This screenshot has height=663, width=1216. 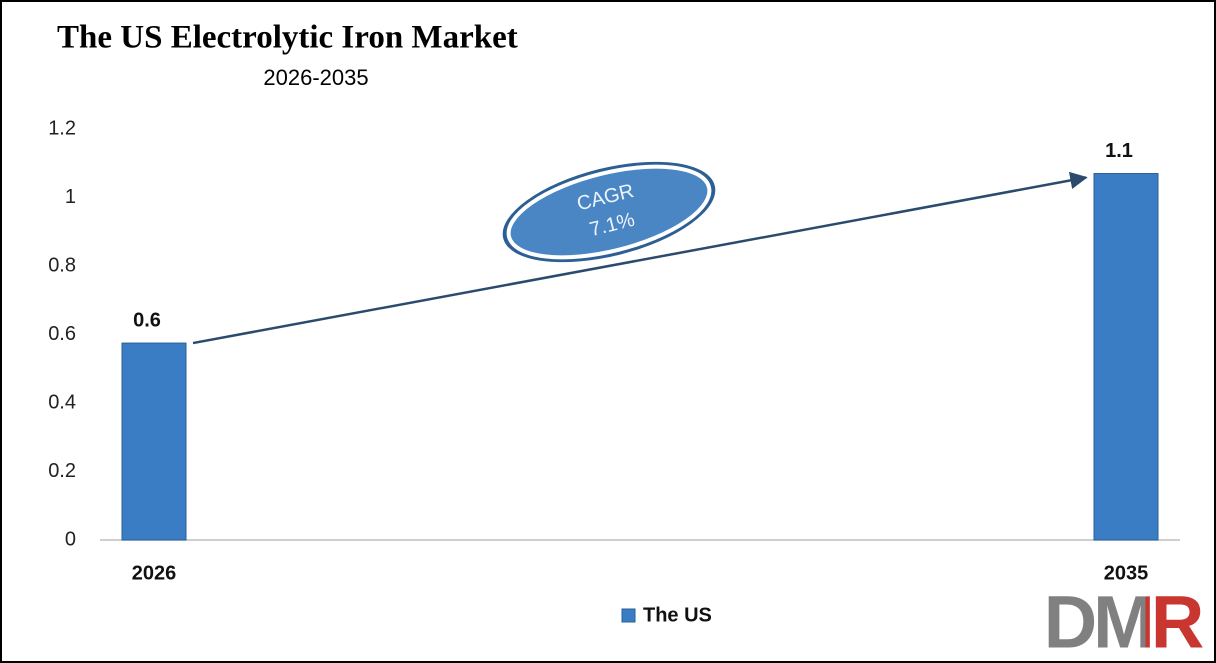 What do you see at coordinates (147, 320) in the screenshot?
I see `value-label: 0.6` at bounding box center [147, 320].